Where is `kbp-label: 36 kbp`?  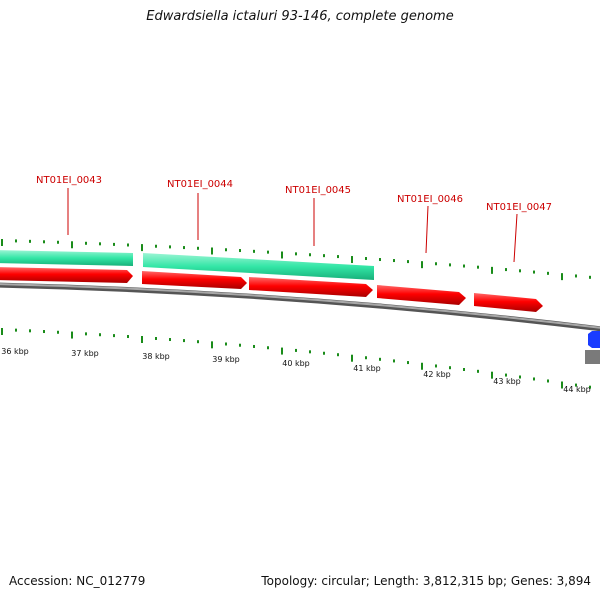 kbp-label: 36 kbp is located at coordinates (15, 351).